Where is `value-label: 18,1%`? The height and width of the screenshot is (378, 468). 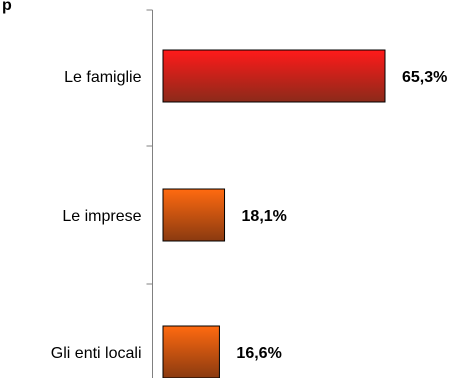
value-label: 18,1% is located at coordinates (264, 216).